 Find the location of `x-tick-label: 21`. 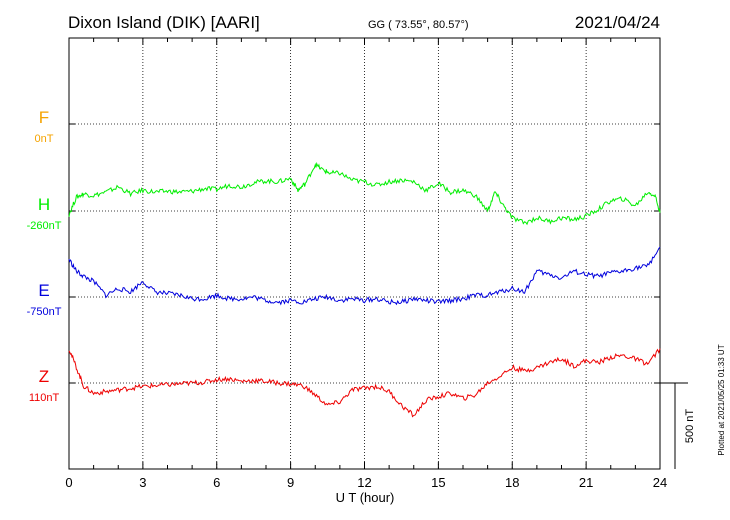

x-tick-label: 21 is located at coordinates (586, 482).